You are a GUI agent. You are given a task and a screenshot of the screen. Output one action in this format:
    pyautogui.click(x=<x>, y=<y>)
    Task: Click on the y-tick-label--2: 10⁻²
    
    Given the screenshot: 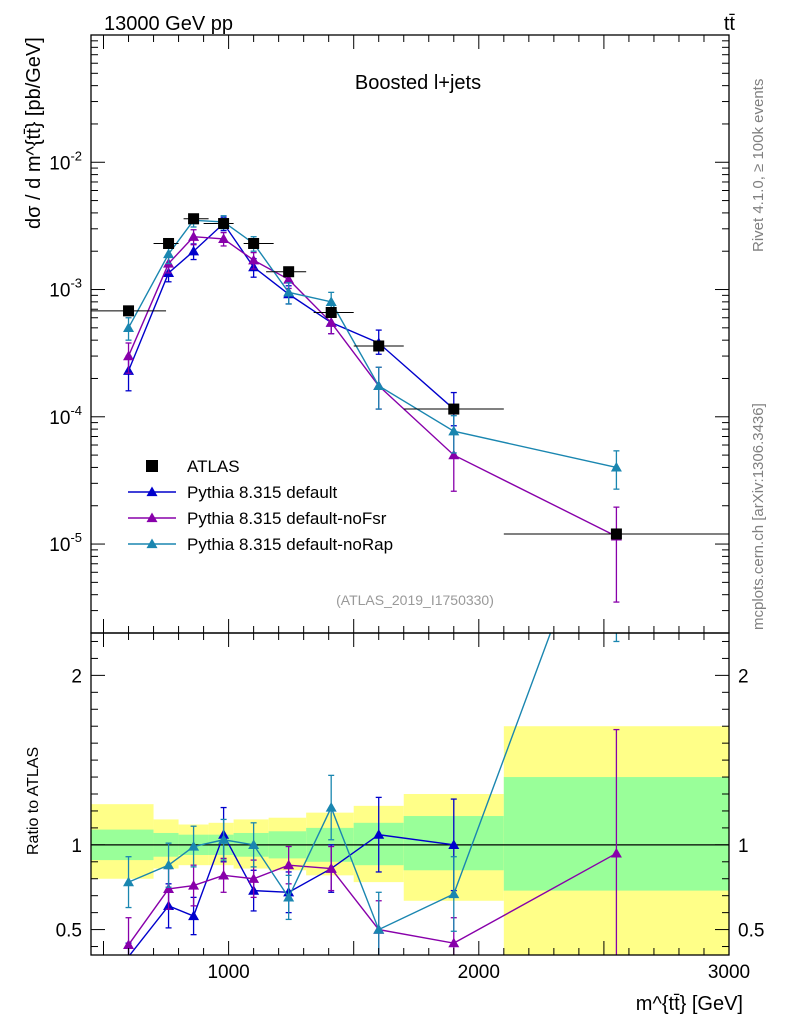 What is the action you would take?
    pyautogui.click(x=65, y=161)
    